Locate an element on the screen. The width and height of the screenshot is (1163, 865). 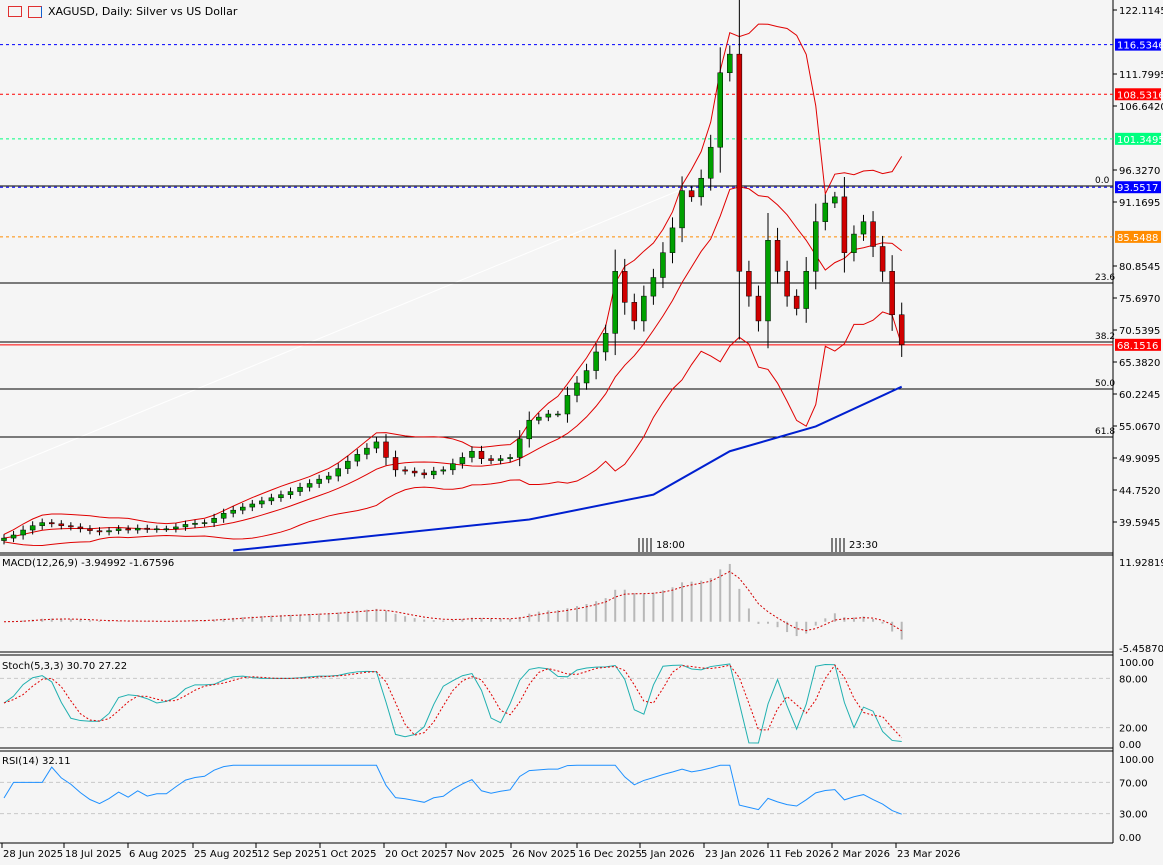
macd-signal-line is located at coordinates (452, 601).